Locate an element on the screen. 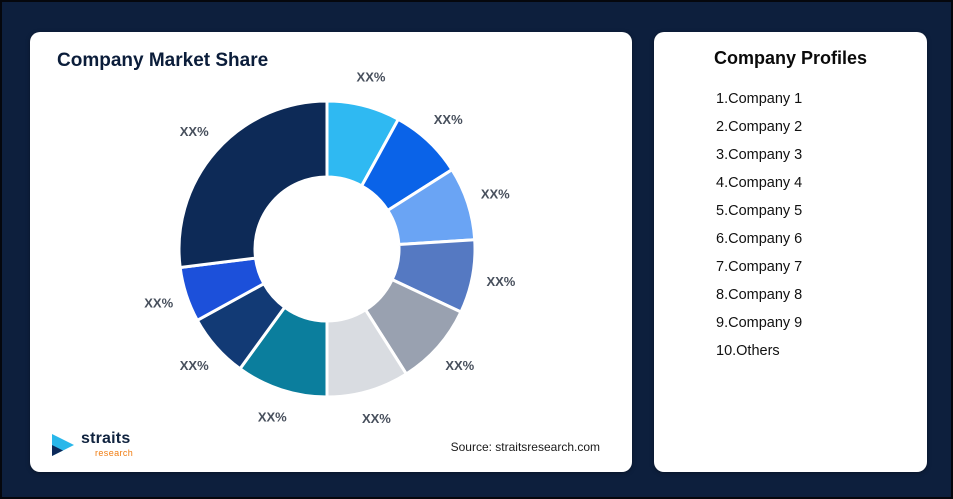 This screenshot has height=499, width=953. profile-list-item: 2.Company 2 is located at coordinates (821, 127).